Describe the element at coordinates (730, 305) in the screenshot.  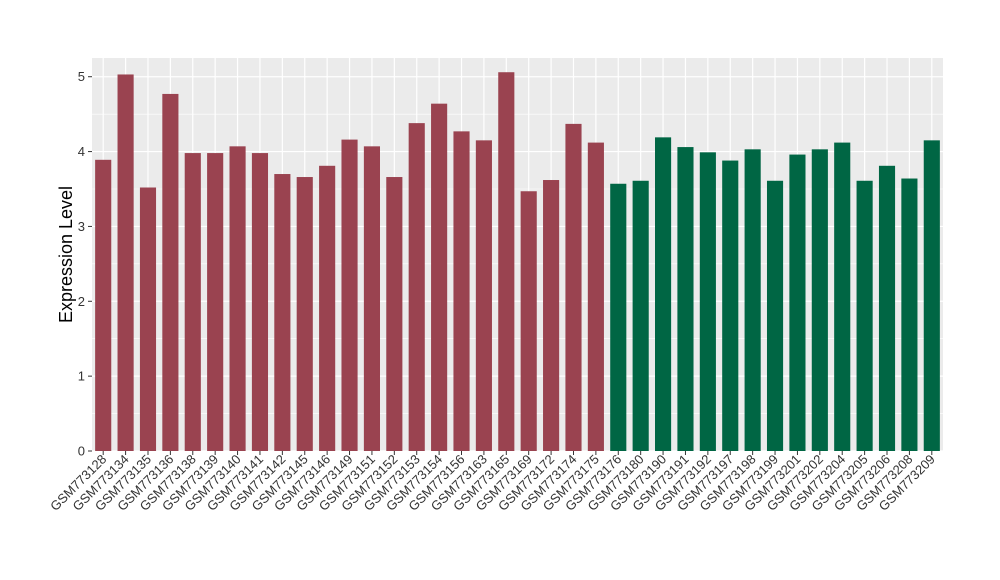
I see `bar-GSM773197` at that location.